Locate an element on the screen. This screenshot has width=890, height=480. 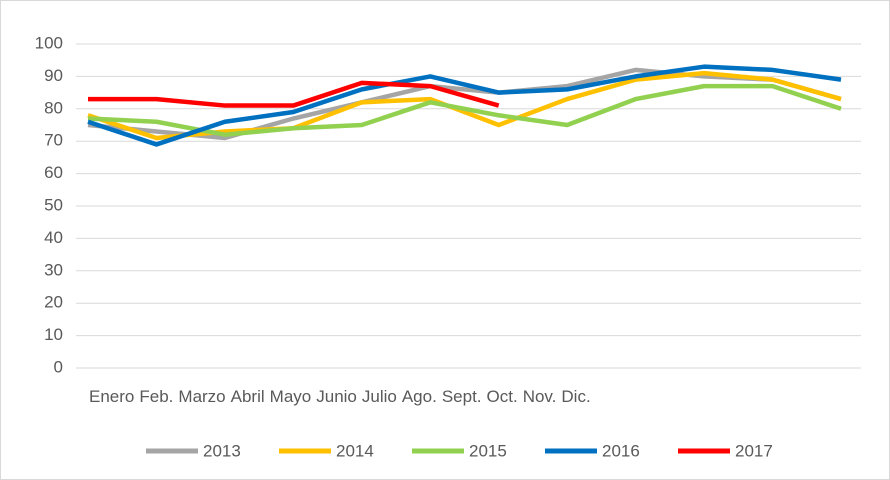
x-tick-label: Marzo is located at coordinates (202, 396).